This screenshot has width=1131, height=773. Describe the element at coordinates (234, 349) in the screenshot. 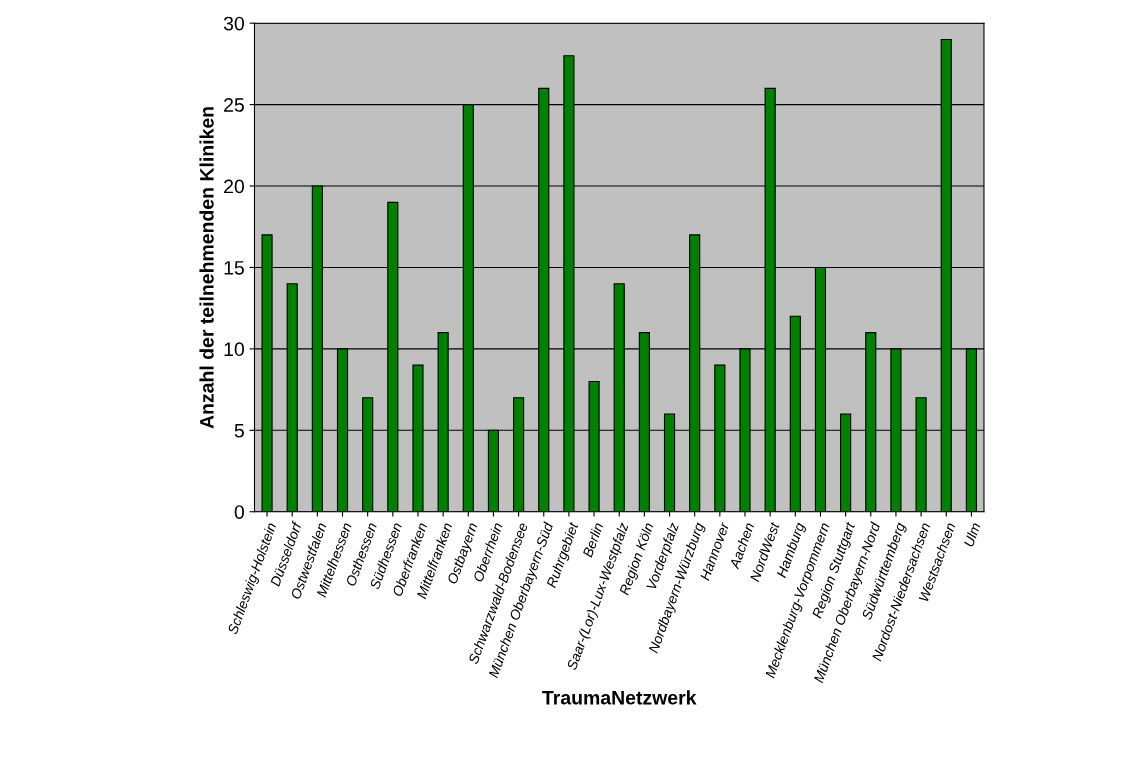

I see `y-tick-label: 10` at that location.